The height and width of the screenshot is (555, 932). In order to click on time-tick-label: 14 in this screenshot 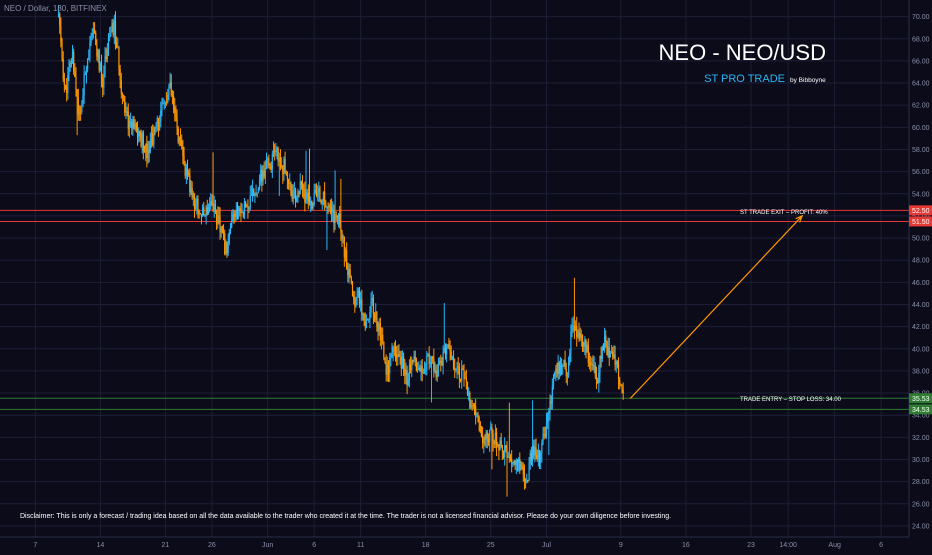, I will do `click(100, 545)`.